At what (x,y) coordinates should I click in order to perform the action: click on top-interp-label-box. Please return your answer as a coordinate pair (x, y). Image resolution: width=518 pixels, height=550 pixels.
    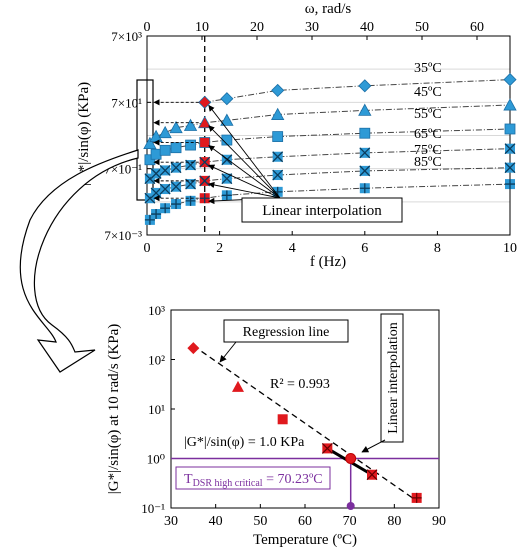
    Looking at the image, I should click on (322, 210).